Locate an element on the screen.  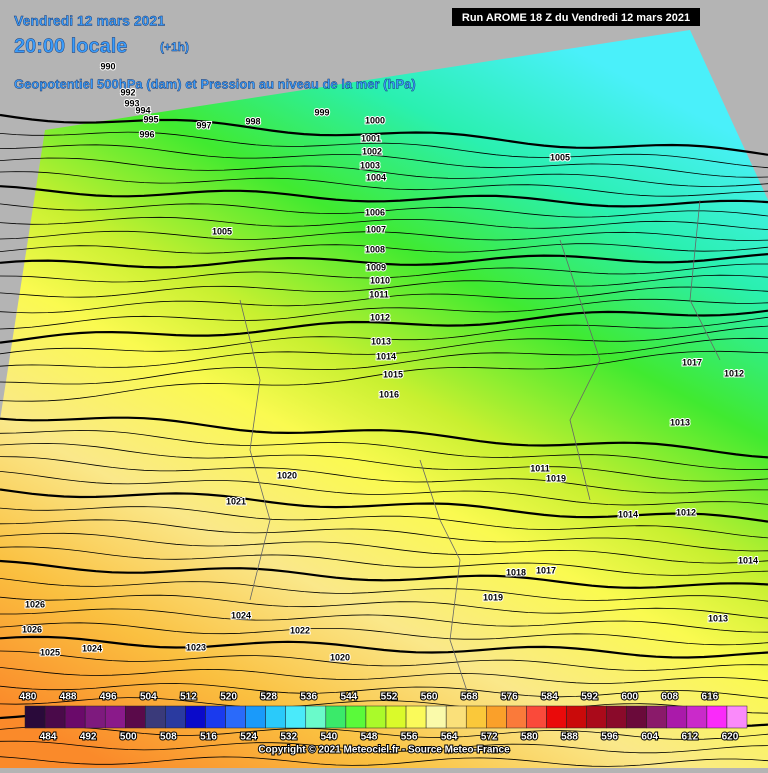
scale-label: 572 is located at coordinates (489, 737).